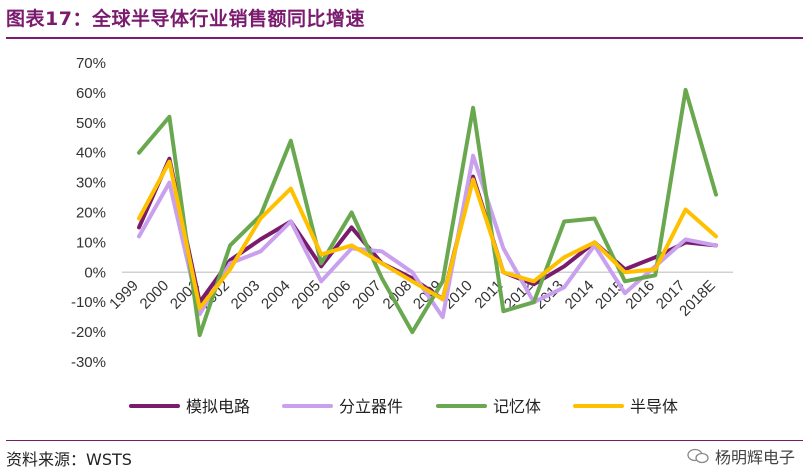 This screenshot has width=809, height=475. Describe the element at coordinates (367, 295) in the screenshot. I see `x-tick-label: 2007` at that location.